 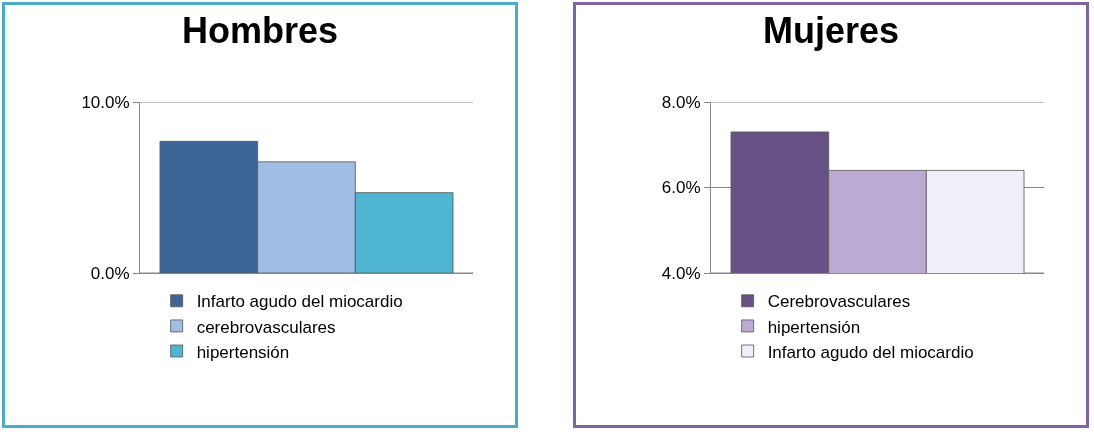 What do you see at coordinates (839, 302) in the screenshot?
I see `legend-label: Cerebrovasculares` at bounding box center [839, 302].